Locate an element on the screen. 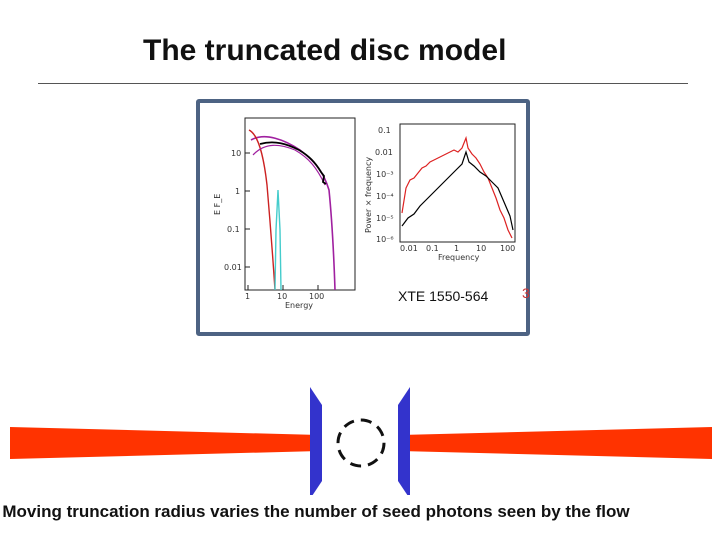 The height and width of the screenshot is (540, 720). spectrum-soft-curve is located at coordinates (262, 210).